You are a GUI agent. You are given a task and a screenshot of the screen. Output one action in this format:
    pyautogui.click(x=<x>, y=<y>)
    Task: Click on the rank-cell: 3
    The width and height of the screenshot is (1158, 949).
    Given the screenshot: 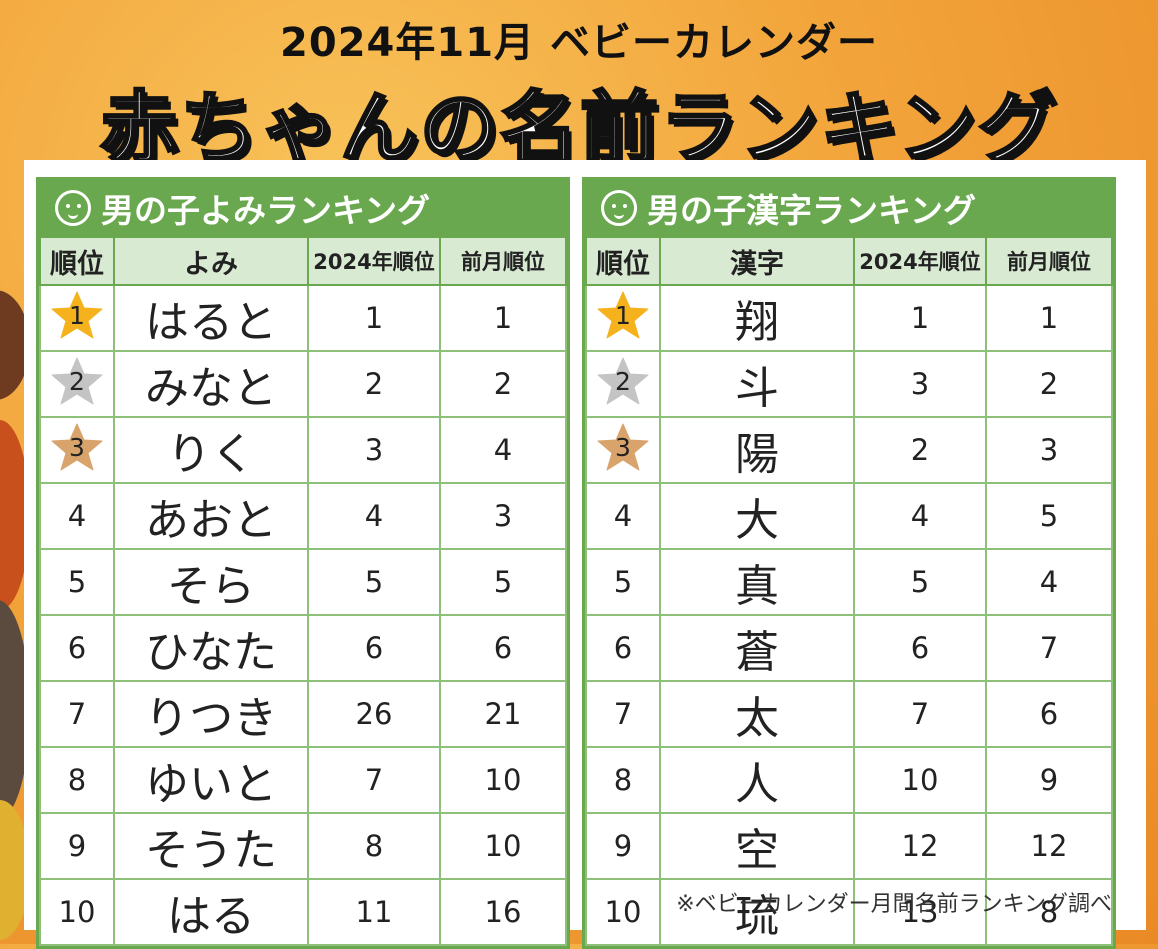 What is the action you would take?
    pyautogui.click(x=623, y=450)
    